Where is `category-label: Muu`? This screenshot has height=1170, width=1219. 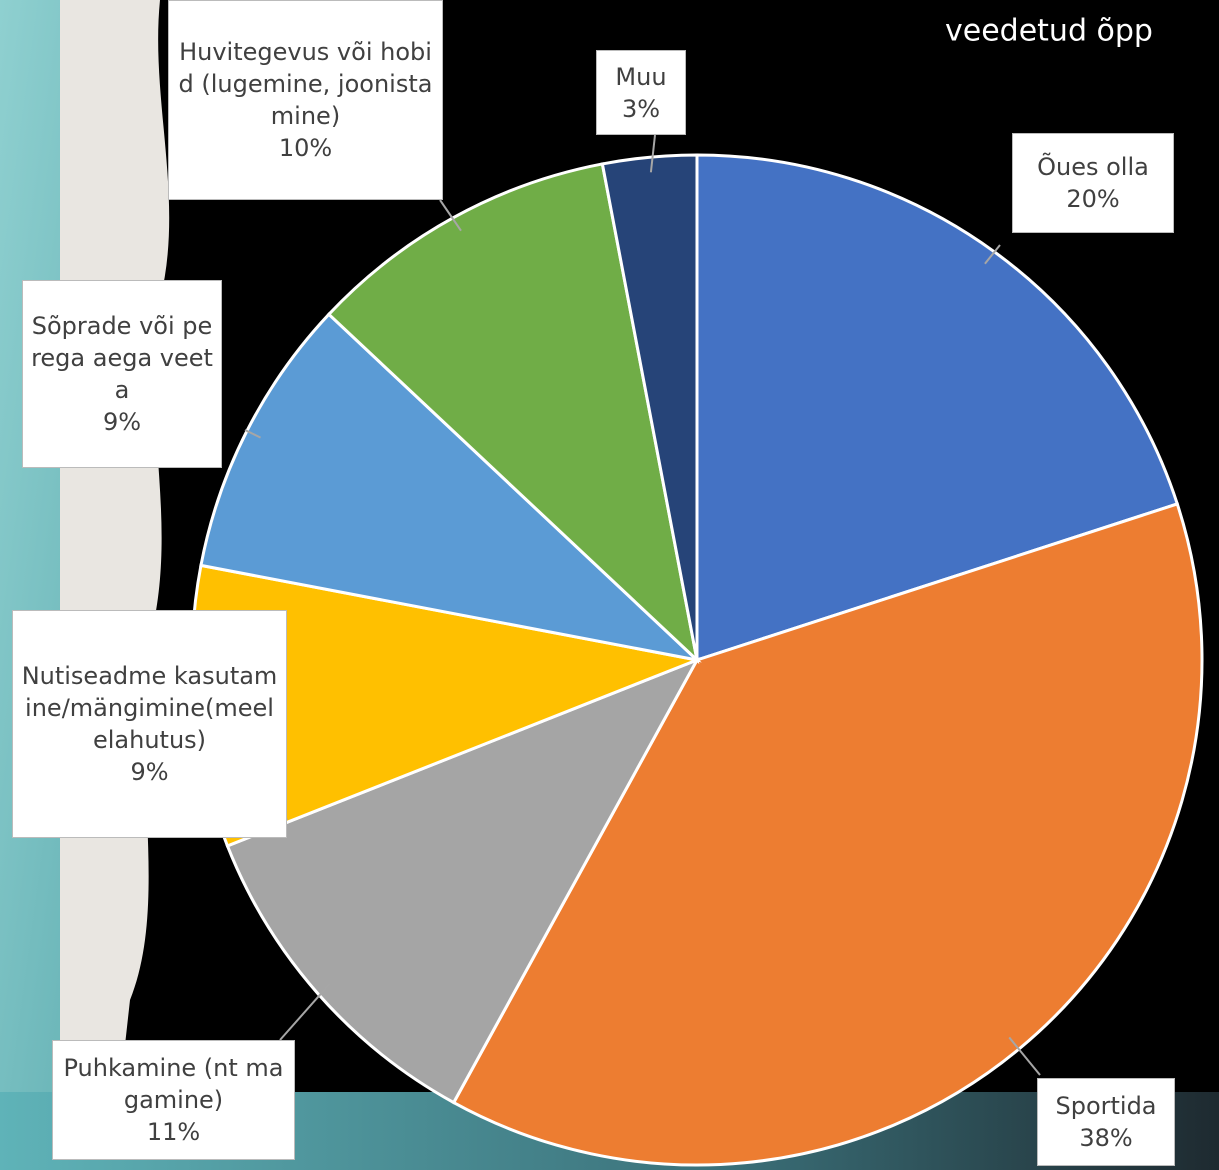
category-label: Muu is located at coordinates (641, 76).